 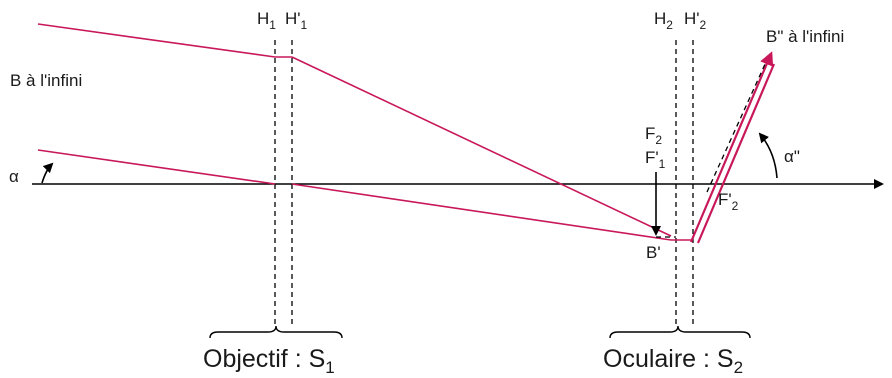 What do you see at coordinates (266, 20) in the screenshot?
I see `label-h1: H1` at bounding box center [266, 20].